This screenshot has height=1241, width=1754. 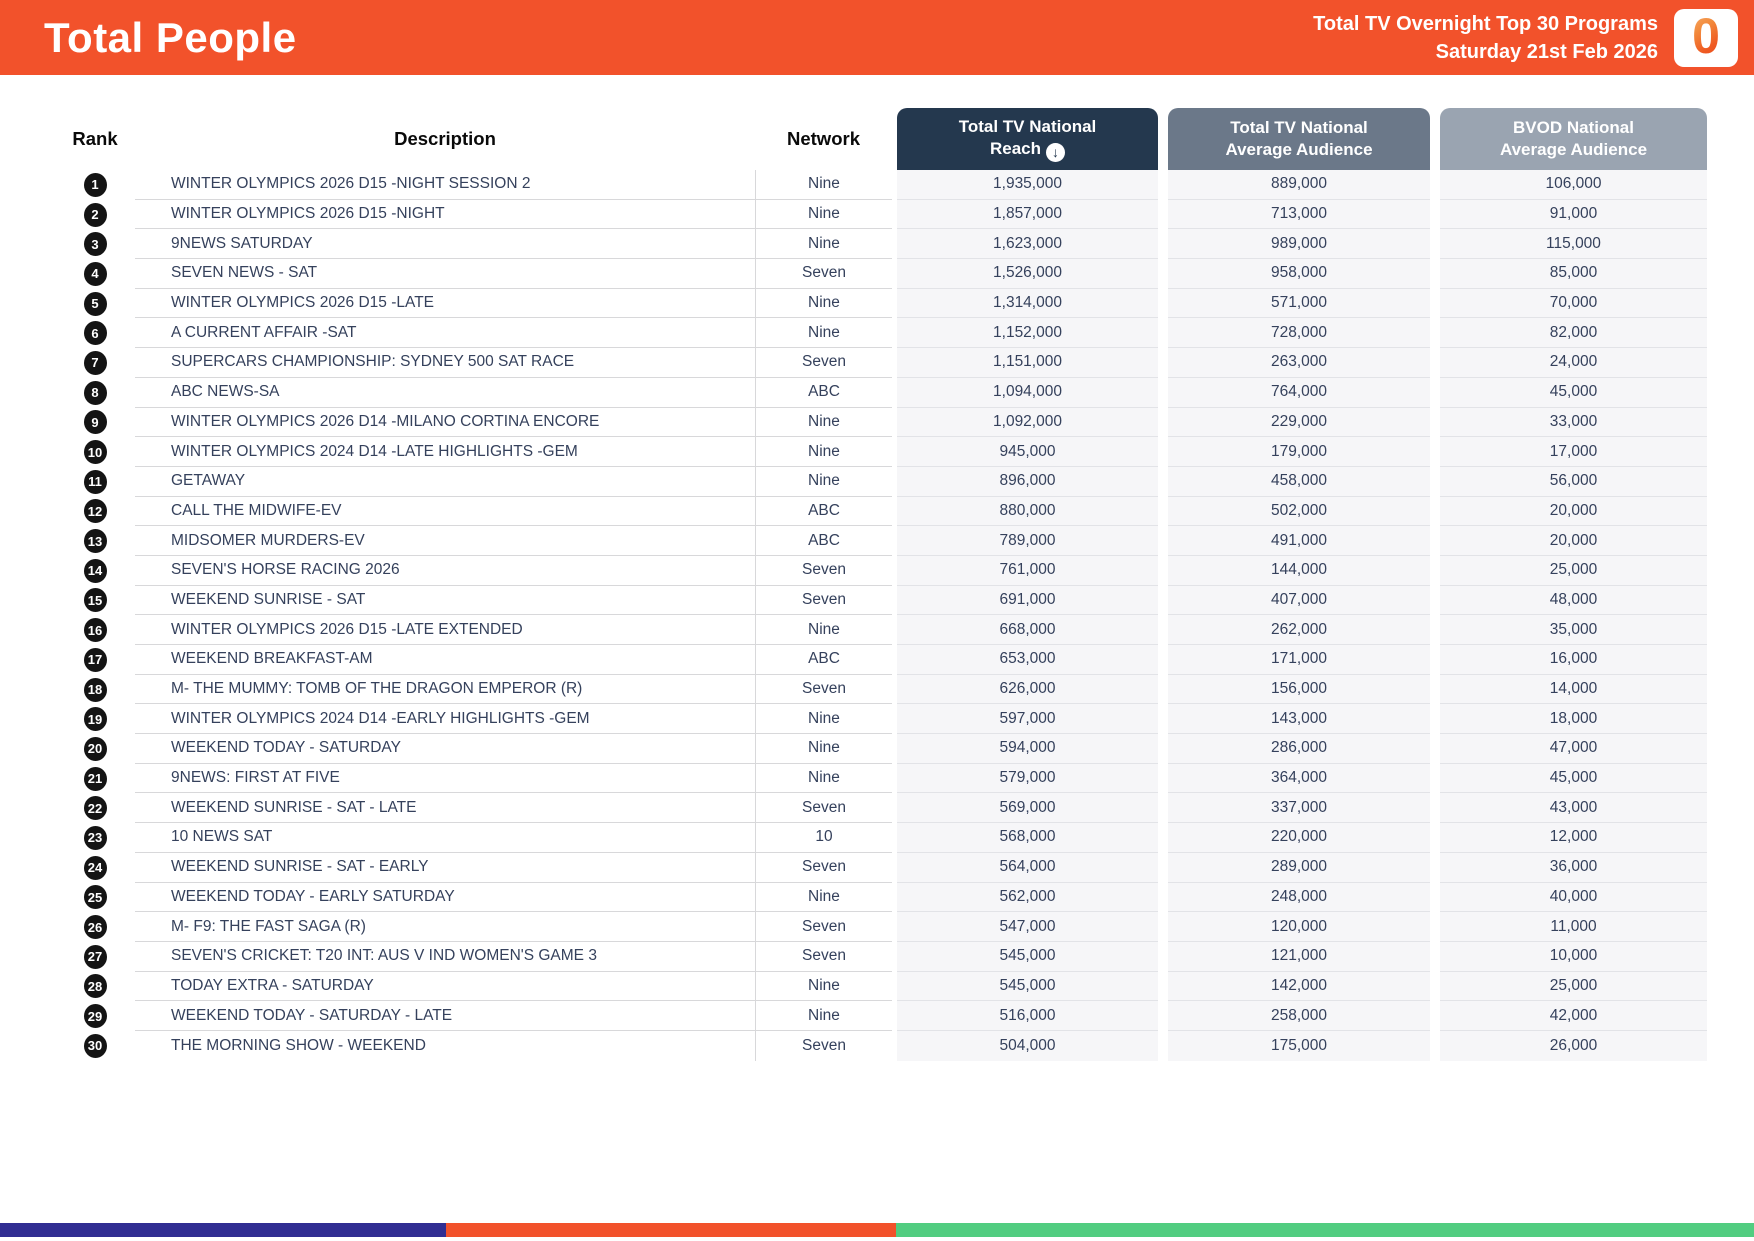 What do you see at coordinates (95, 987) in the screenshot?
I see `rank-cell: 28` at bounding box center [95, 987].